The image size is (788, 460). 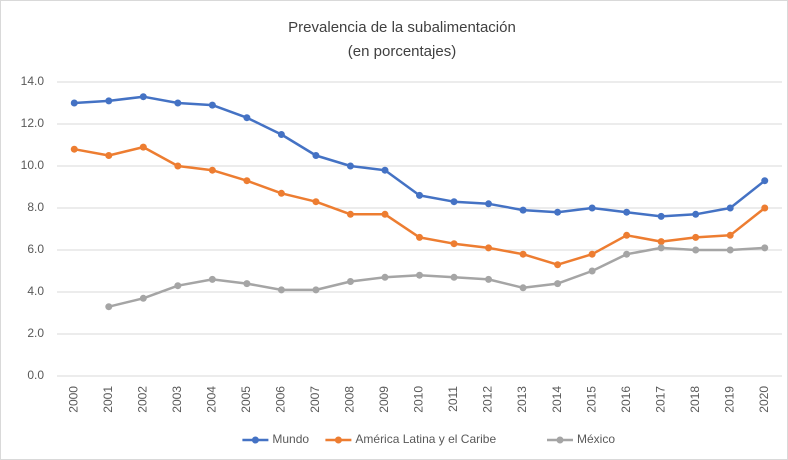 I want to click on x-tick-label: 2003, so click(x=177, y=399).